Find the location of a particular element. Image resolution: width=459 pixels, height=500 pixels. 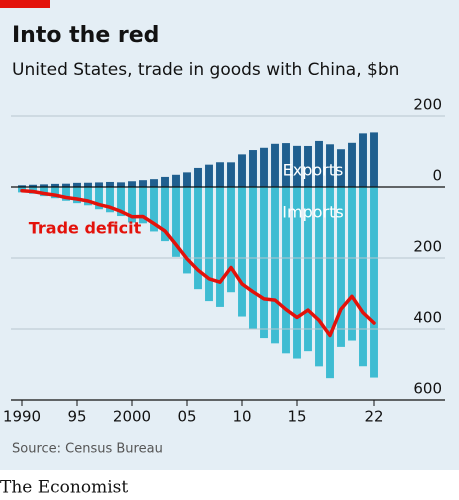

source: Source: Census Bureau is located at coordinates (87, 449).